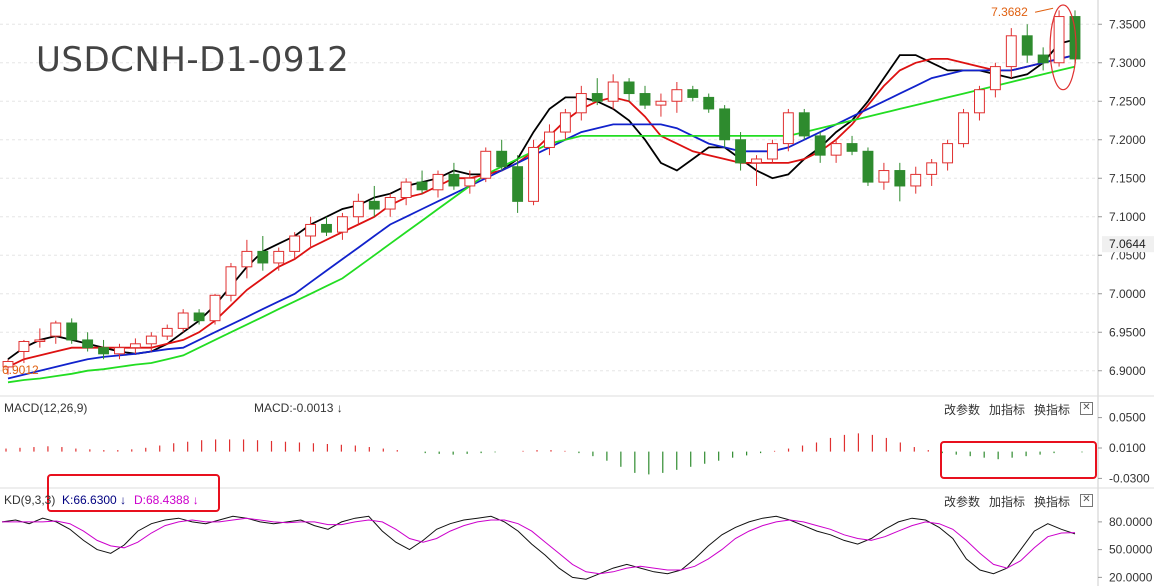 Image resolution: width=1154 pixels, height=586 pixels. What do you see at coordinates (1127, 140) in the screenshot?
I see `y-tick-label: 7.2000` at bounding box center [1127, 140].